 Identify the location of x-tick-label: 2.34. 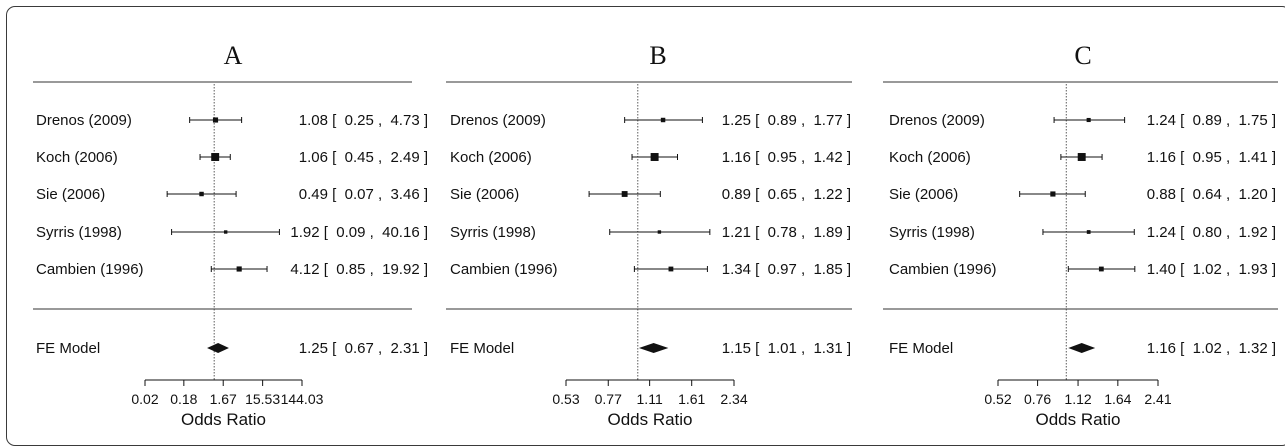
(733, 399).